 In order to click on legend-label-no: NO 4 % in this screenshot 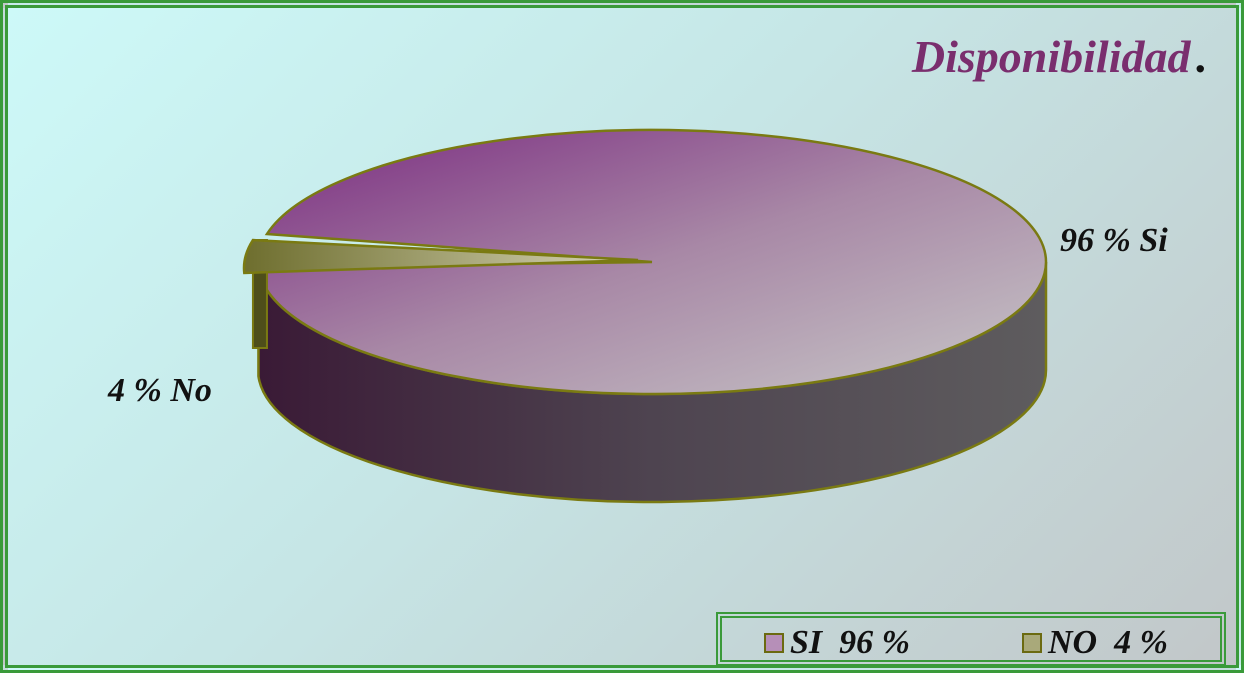, I will do `click(1108, 642)`.